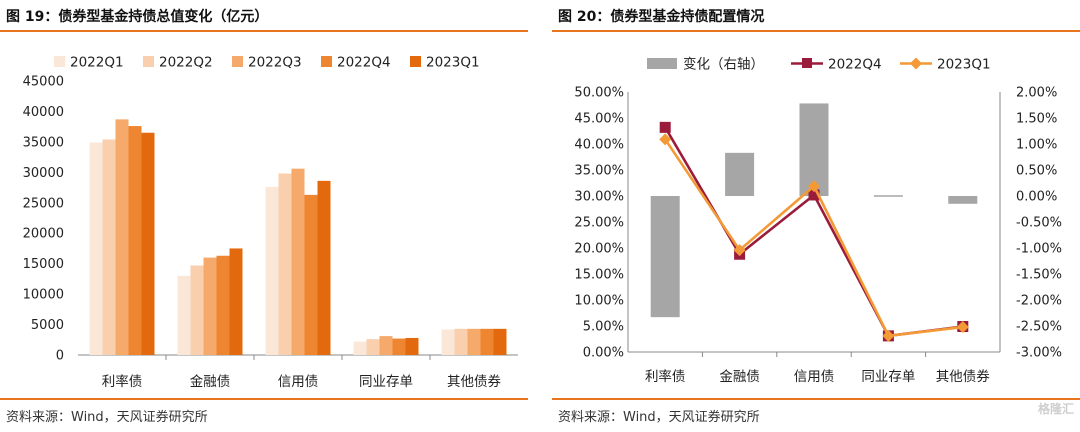 Image resolution: width=1080 pixels, height=432 pixels. Describe the element at coordinates (412, 346) in the screenshot. I see `bar-2023Q1-同业存单` at that location.